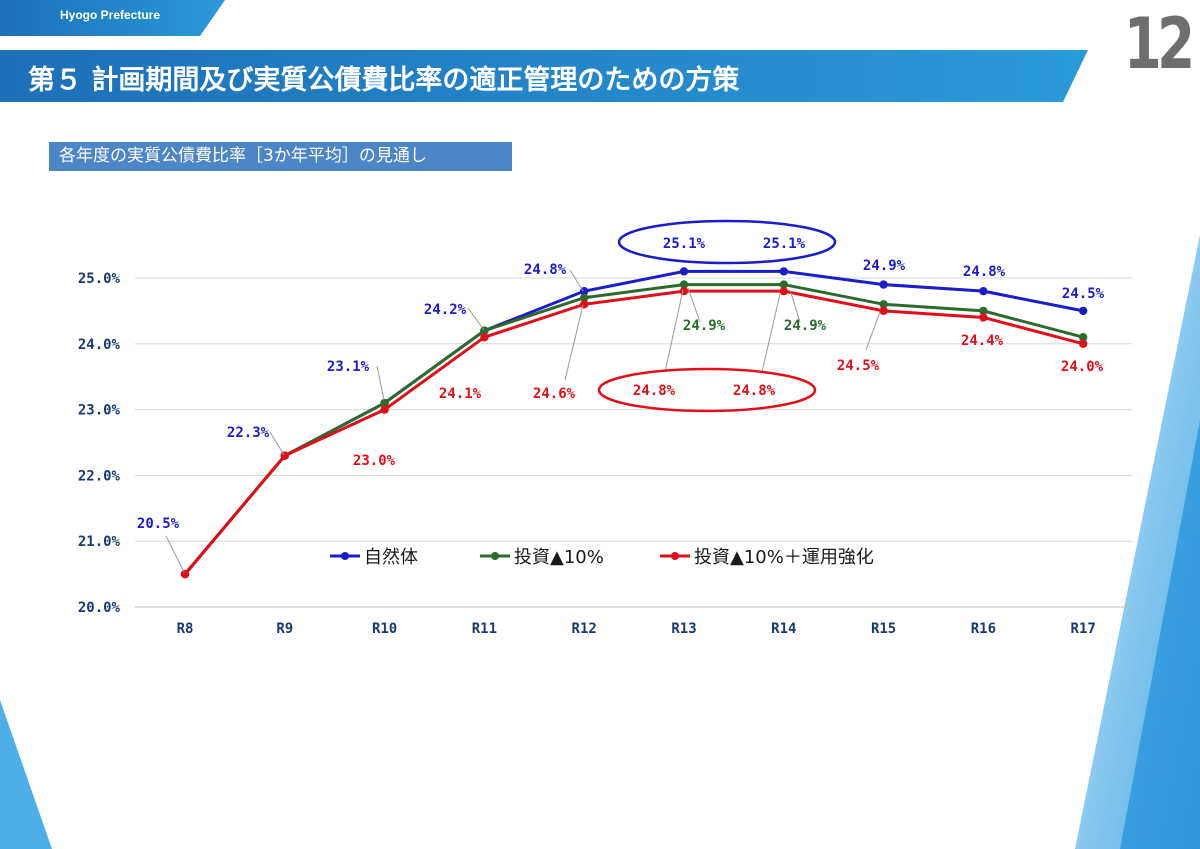 The image size is (1200, 849). What do you see at coordinates (158, 524) in the screenshot?
I see `label-natural: 20.5%` at bounding box center [158, 524].